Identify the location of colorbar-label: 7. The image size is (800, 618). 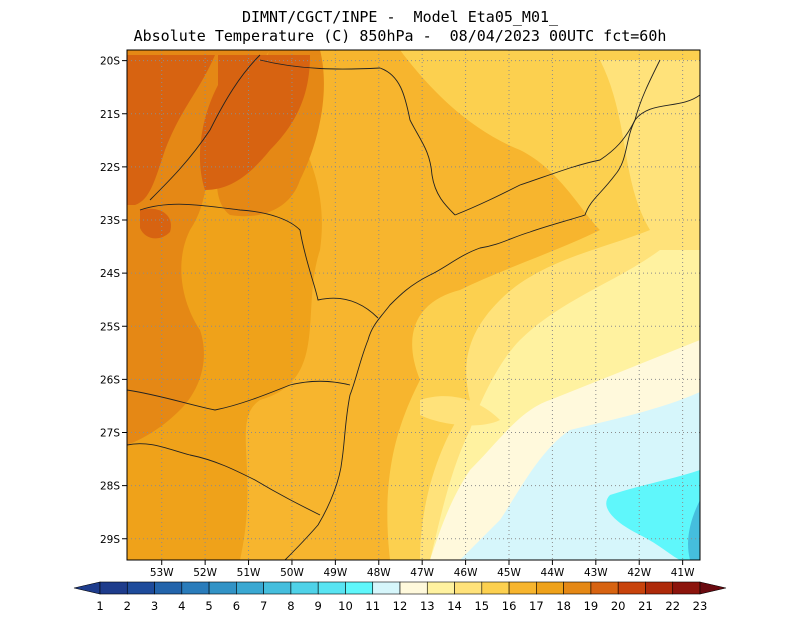
(263, 606).